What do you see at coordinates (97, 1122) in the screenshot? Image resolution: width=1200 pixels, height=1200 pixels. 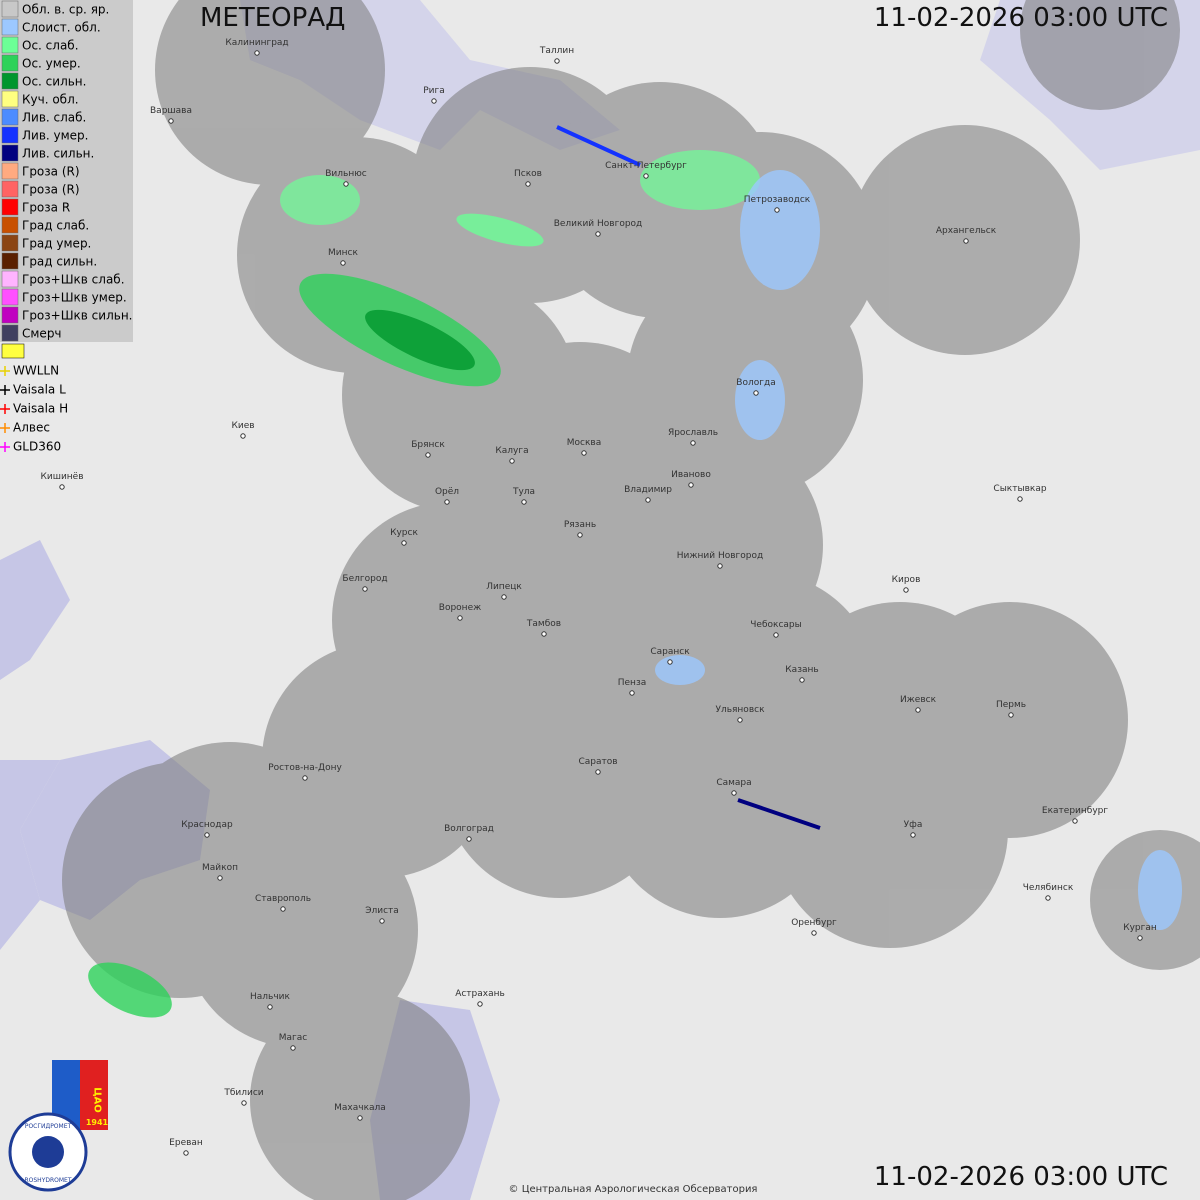 I see `logo-year: 1941` at bounding box center [97, 1122].